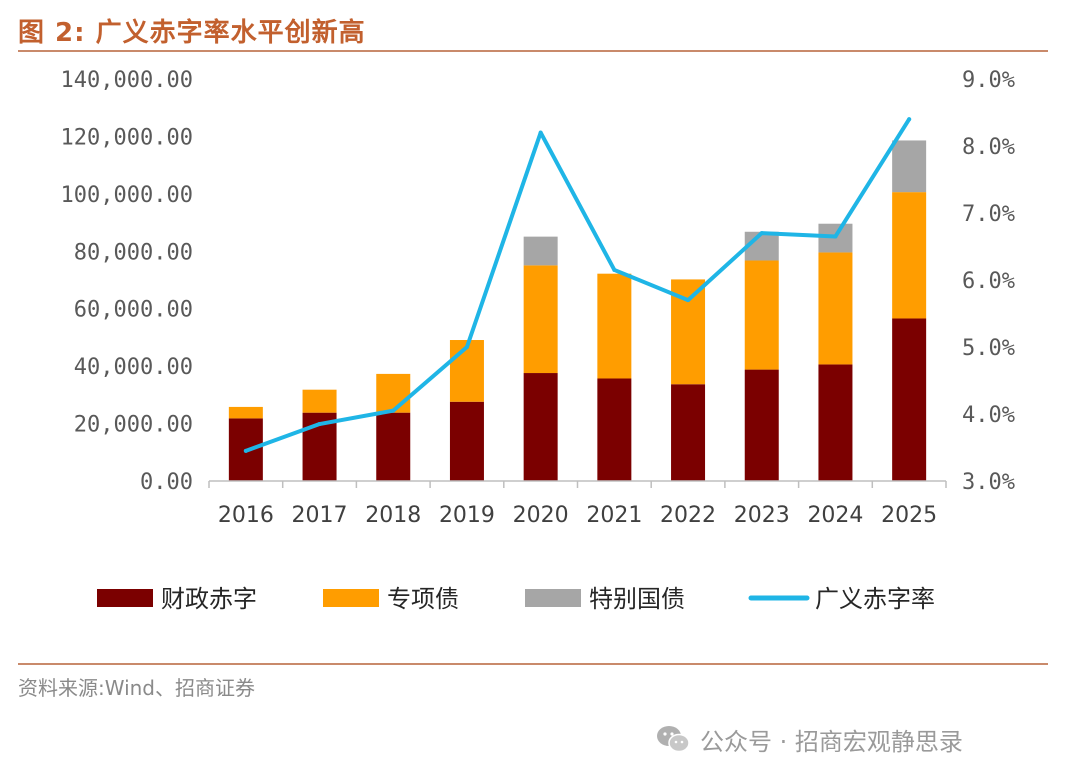  What do you see at coordinates (209, 599) in the screenshot?
I see `legend-label: 财政赤字` at bounding box center [209, 599].